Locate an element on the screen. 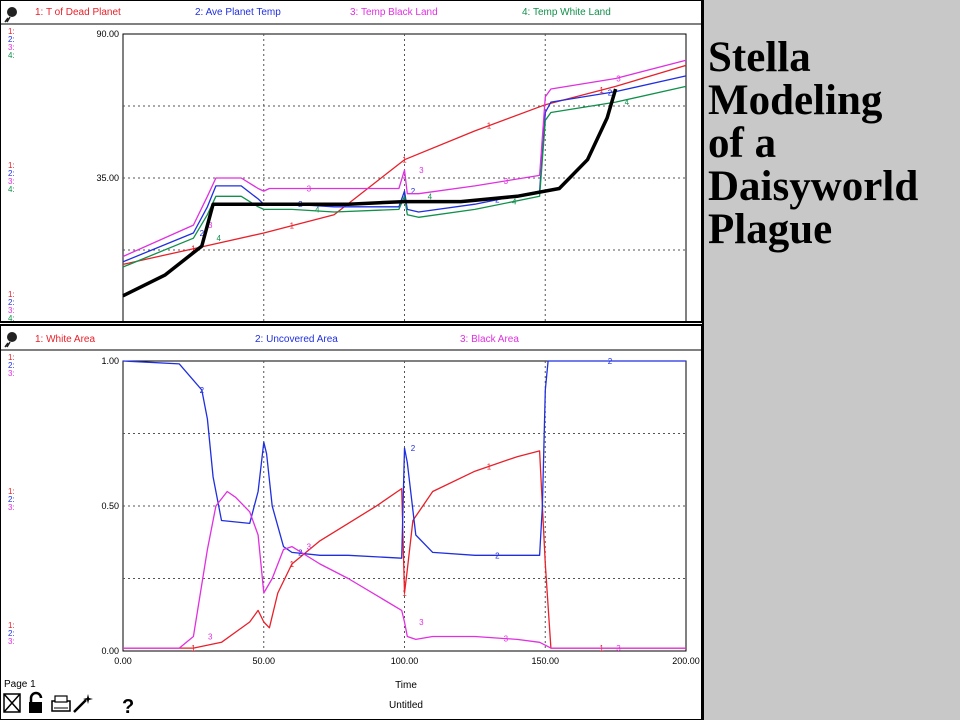 This screenshot has width=960, height=720. bottom-axis-keys: 1:2:3:1:2:3:1:2:3: is located at coordinates (11, 499).